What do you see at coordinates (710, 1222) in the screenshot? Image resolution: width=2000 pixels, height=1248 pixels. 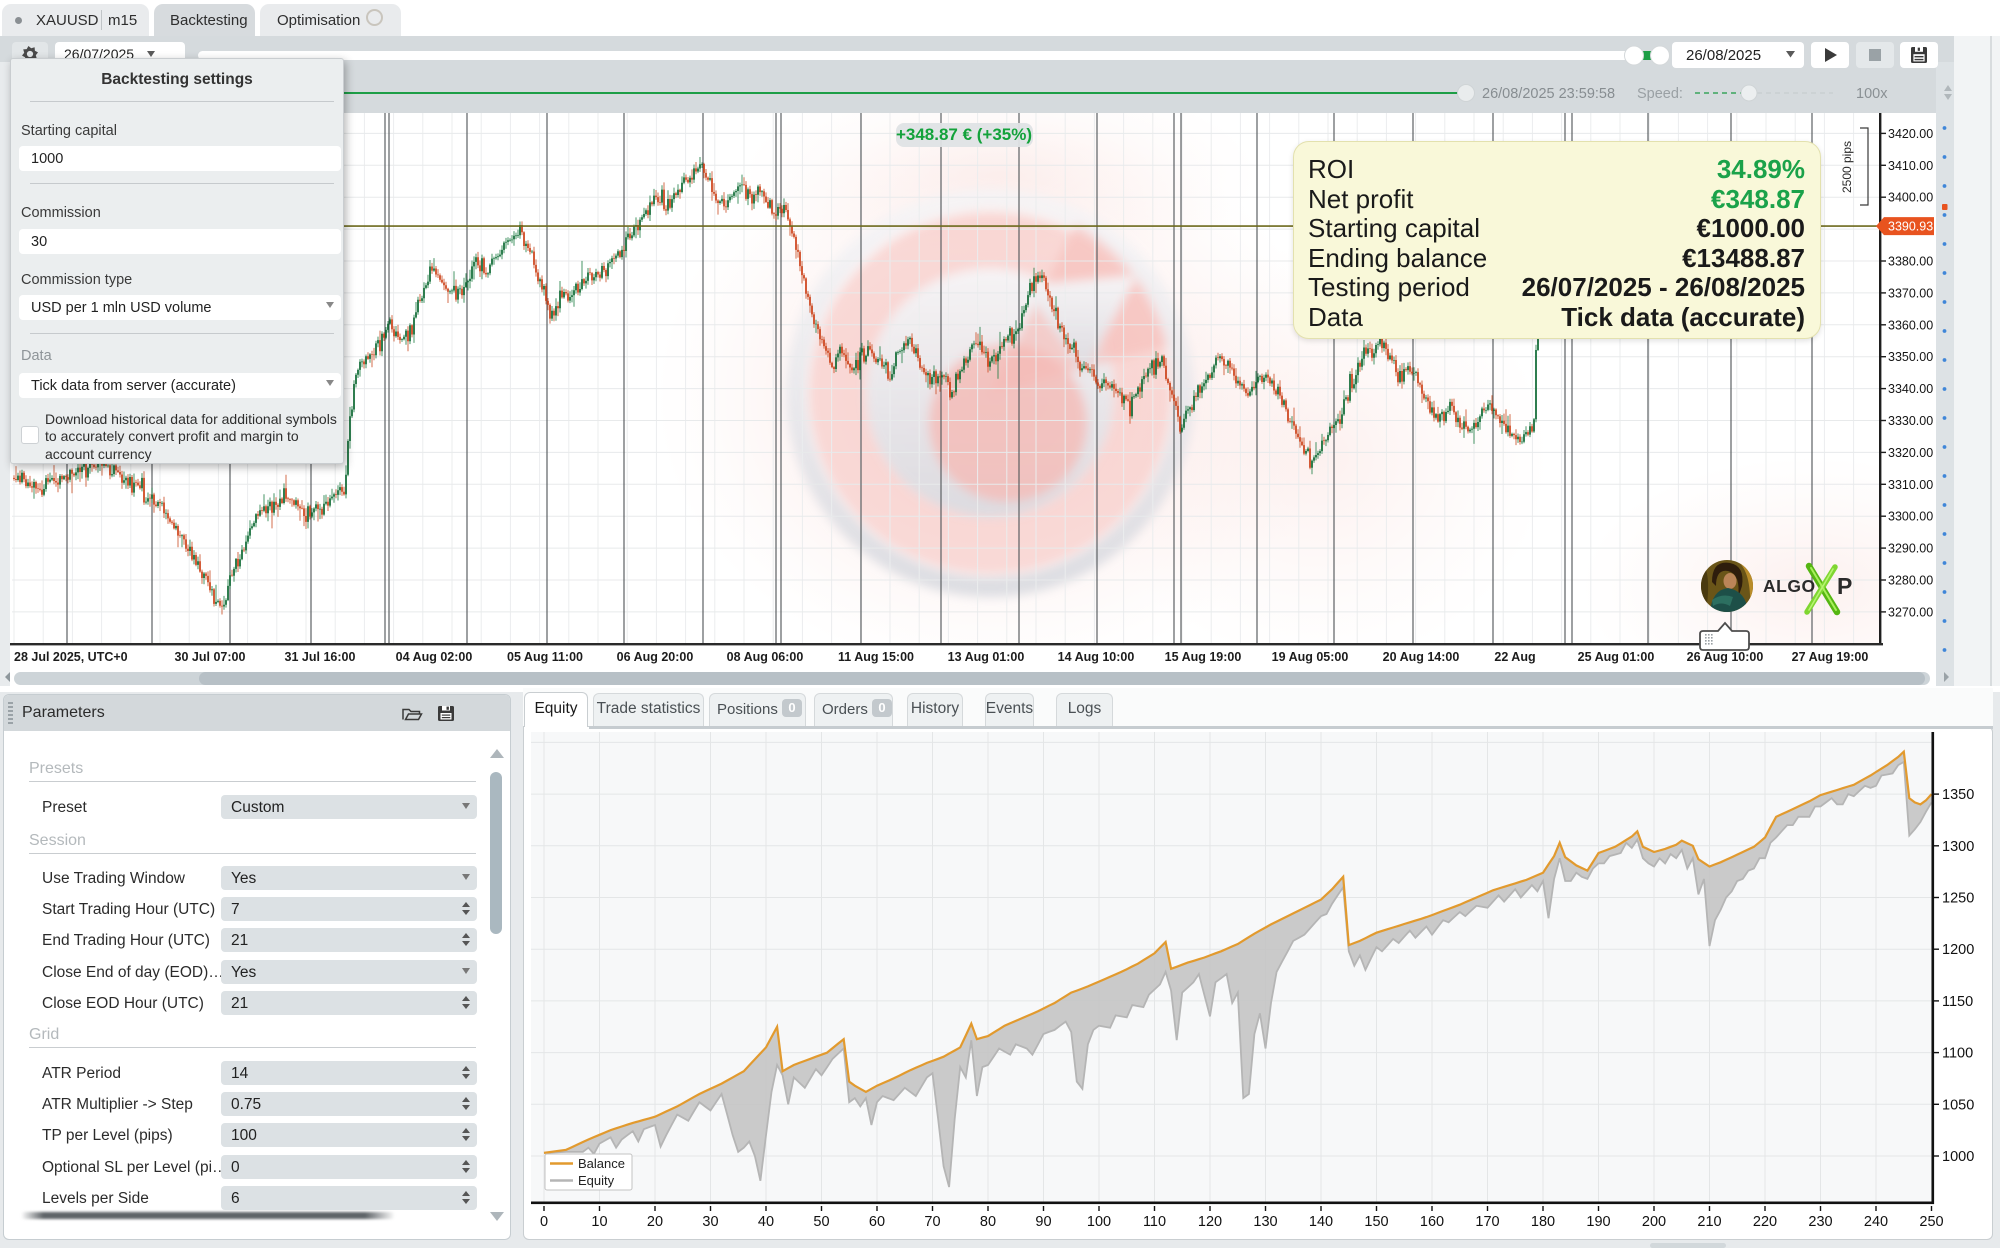 I see `svg-text: 30` at bounding box center [710, 1222].